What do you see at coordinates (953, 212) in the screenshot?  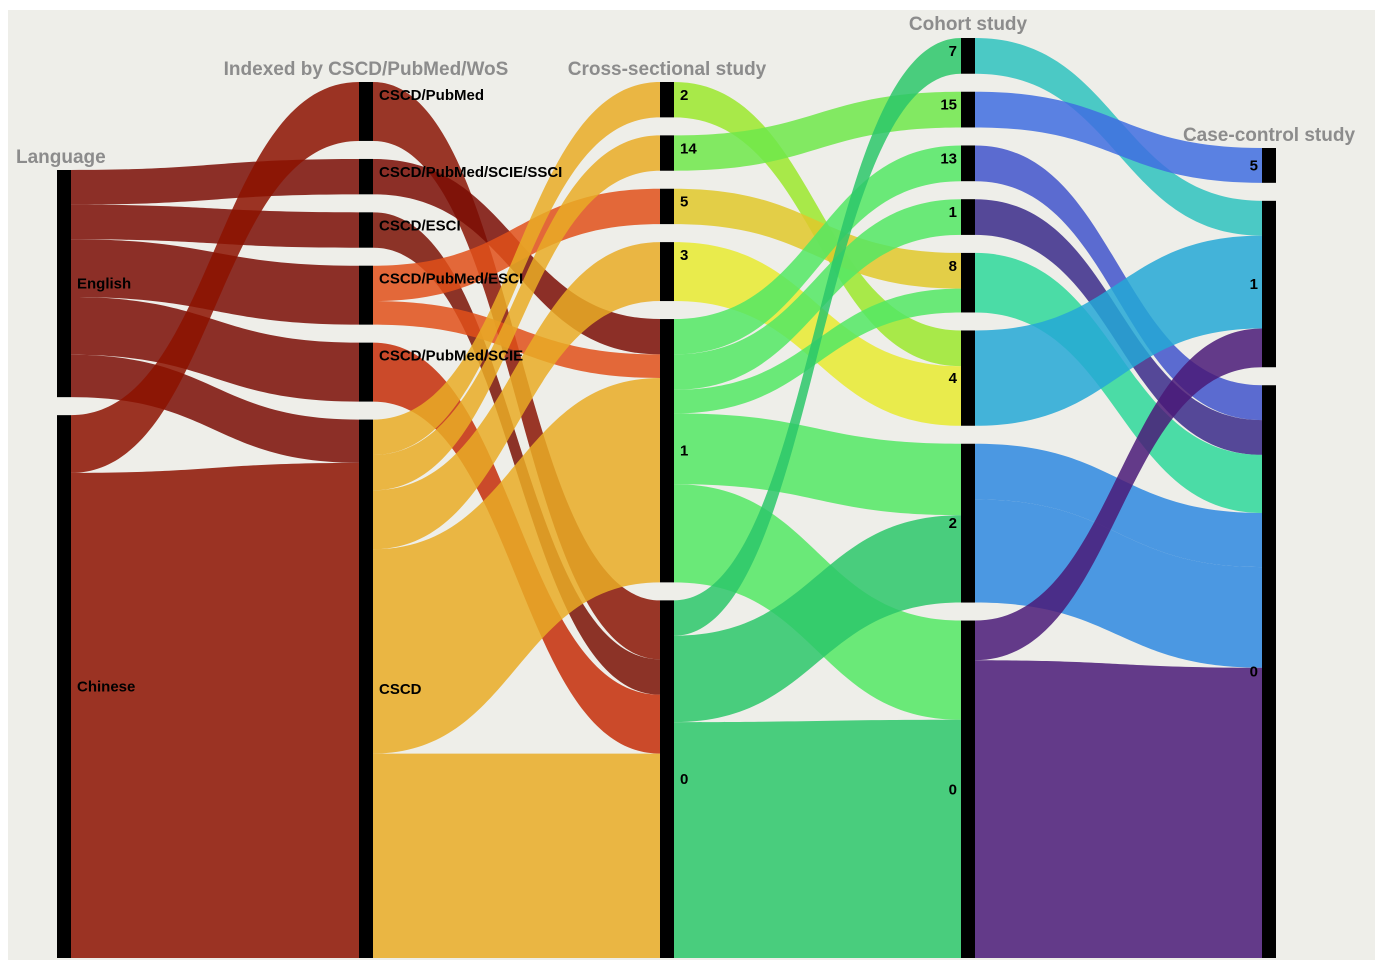 I see `node-label-3-3: 1` at bounding box center [953, 212].